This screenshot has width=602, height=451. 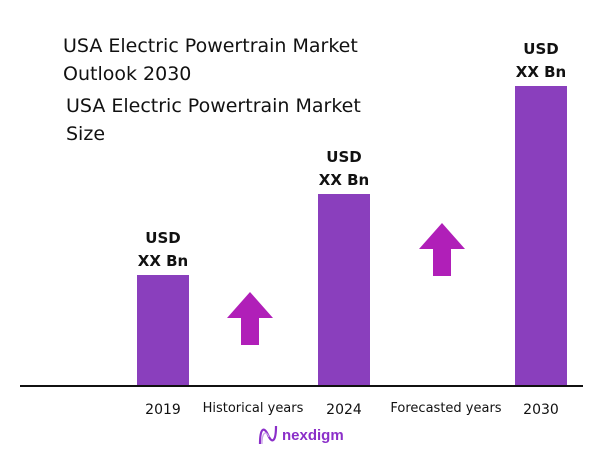 What do you see at coordinates (163, 410) in the screenshot?
I see `x-tick-label: 2019` at bounding box center [163, 410].